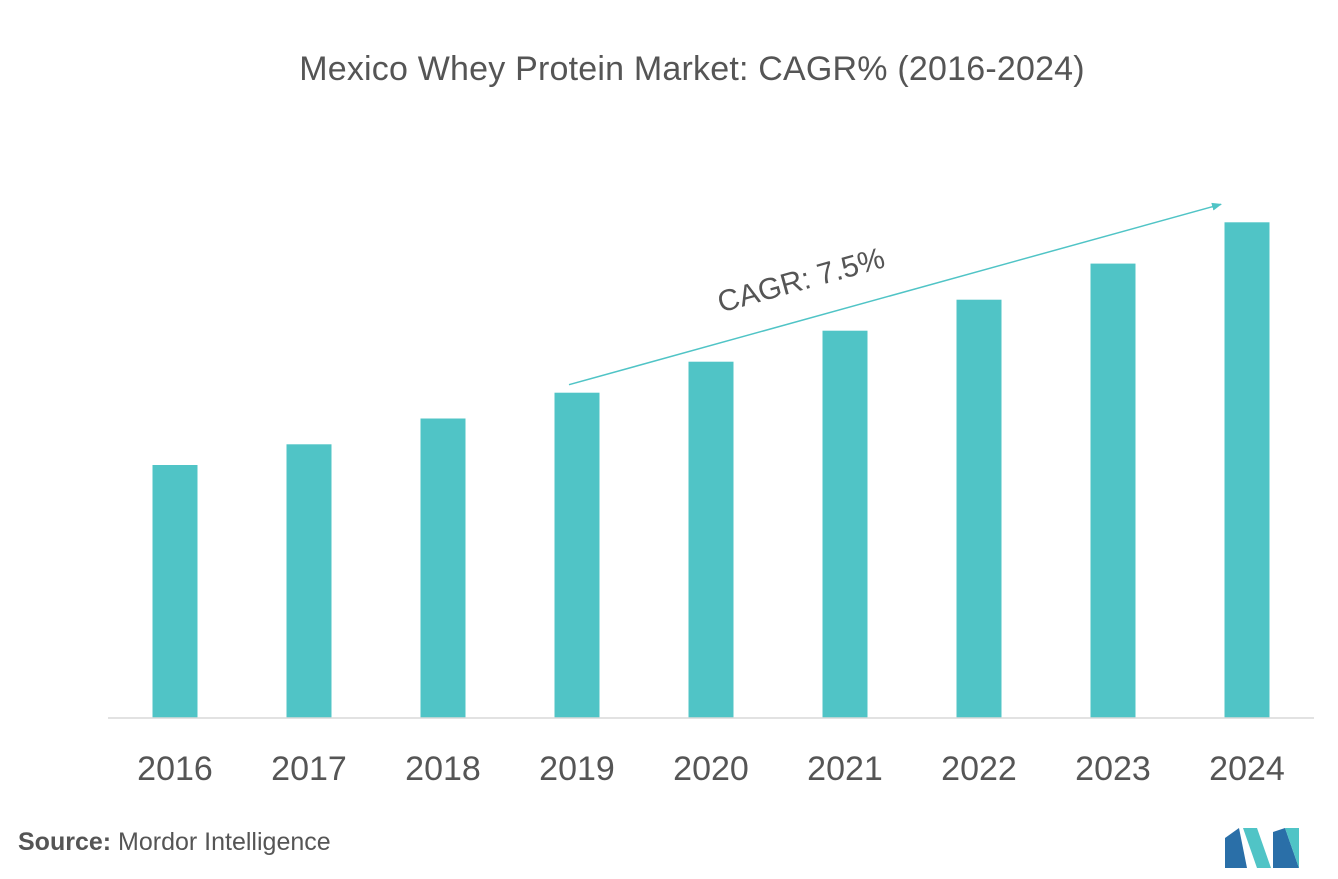 The height and width of the screenshot is (879, 1338). I want to click on x-tick-label-2019: 2019, so click(577, 769).